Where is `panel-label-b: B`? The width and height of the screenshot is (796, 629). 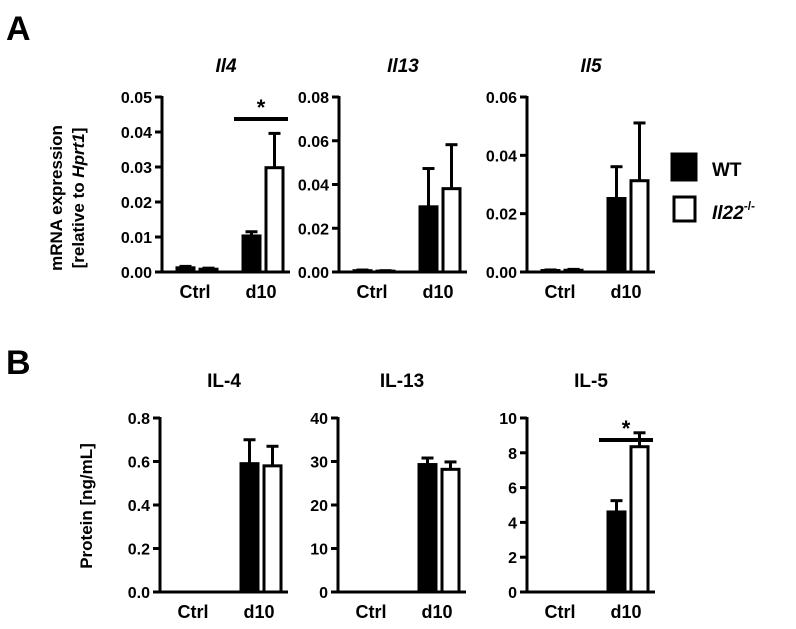
panel-label-b: B is located at coordinates (18, 363).